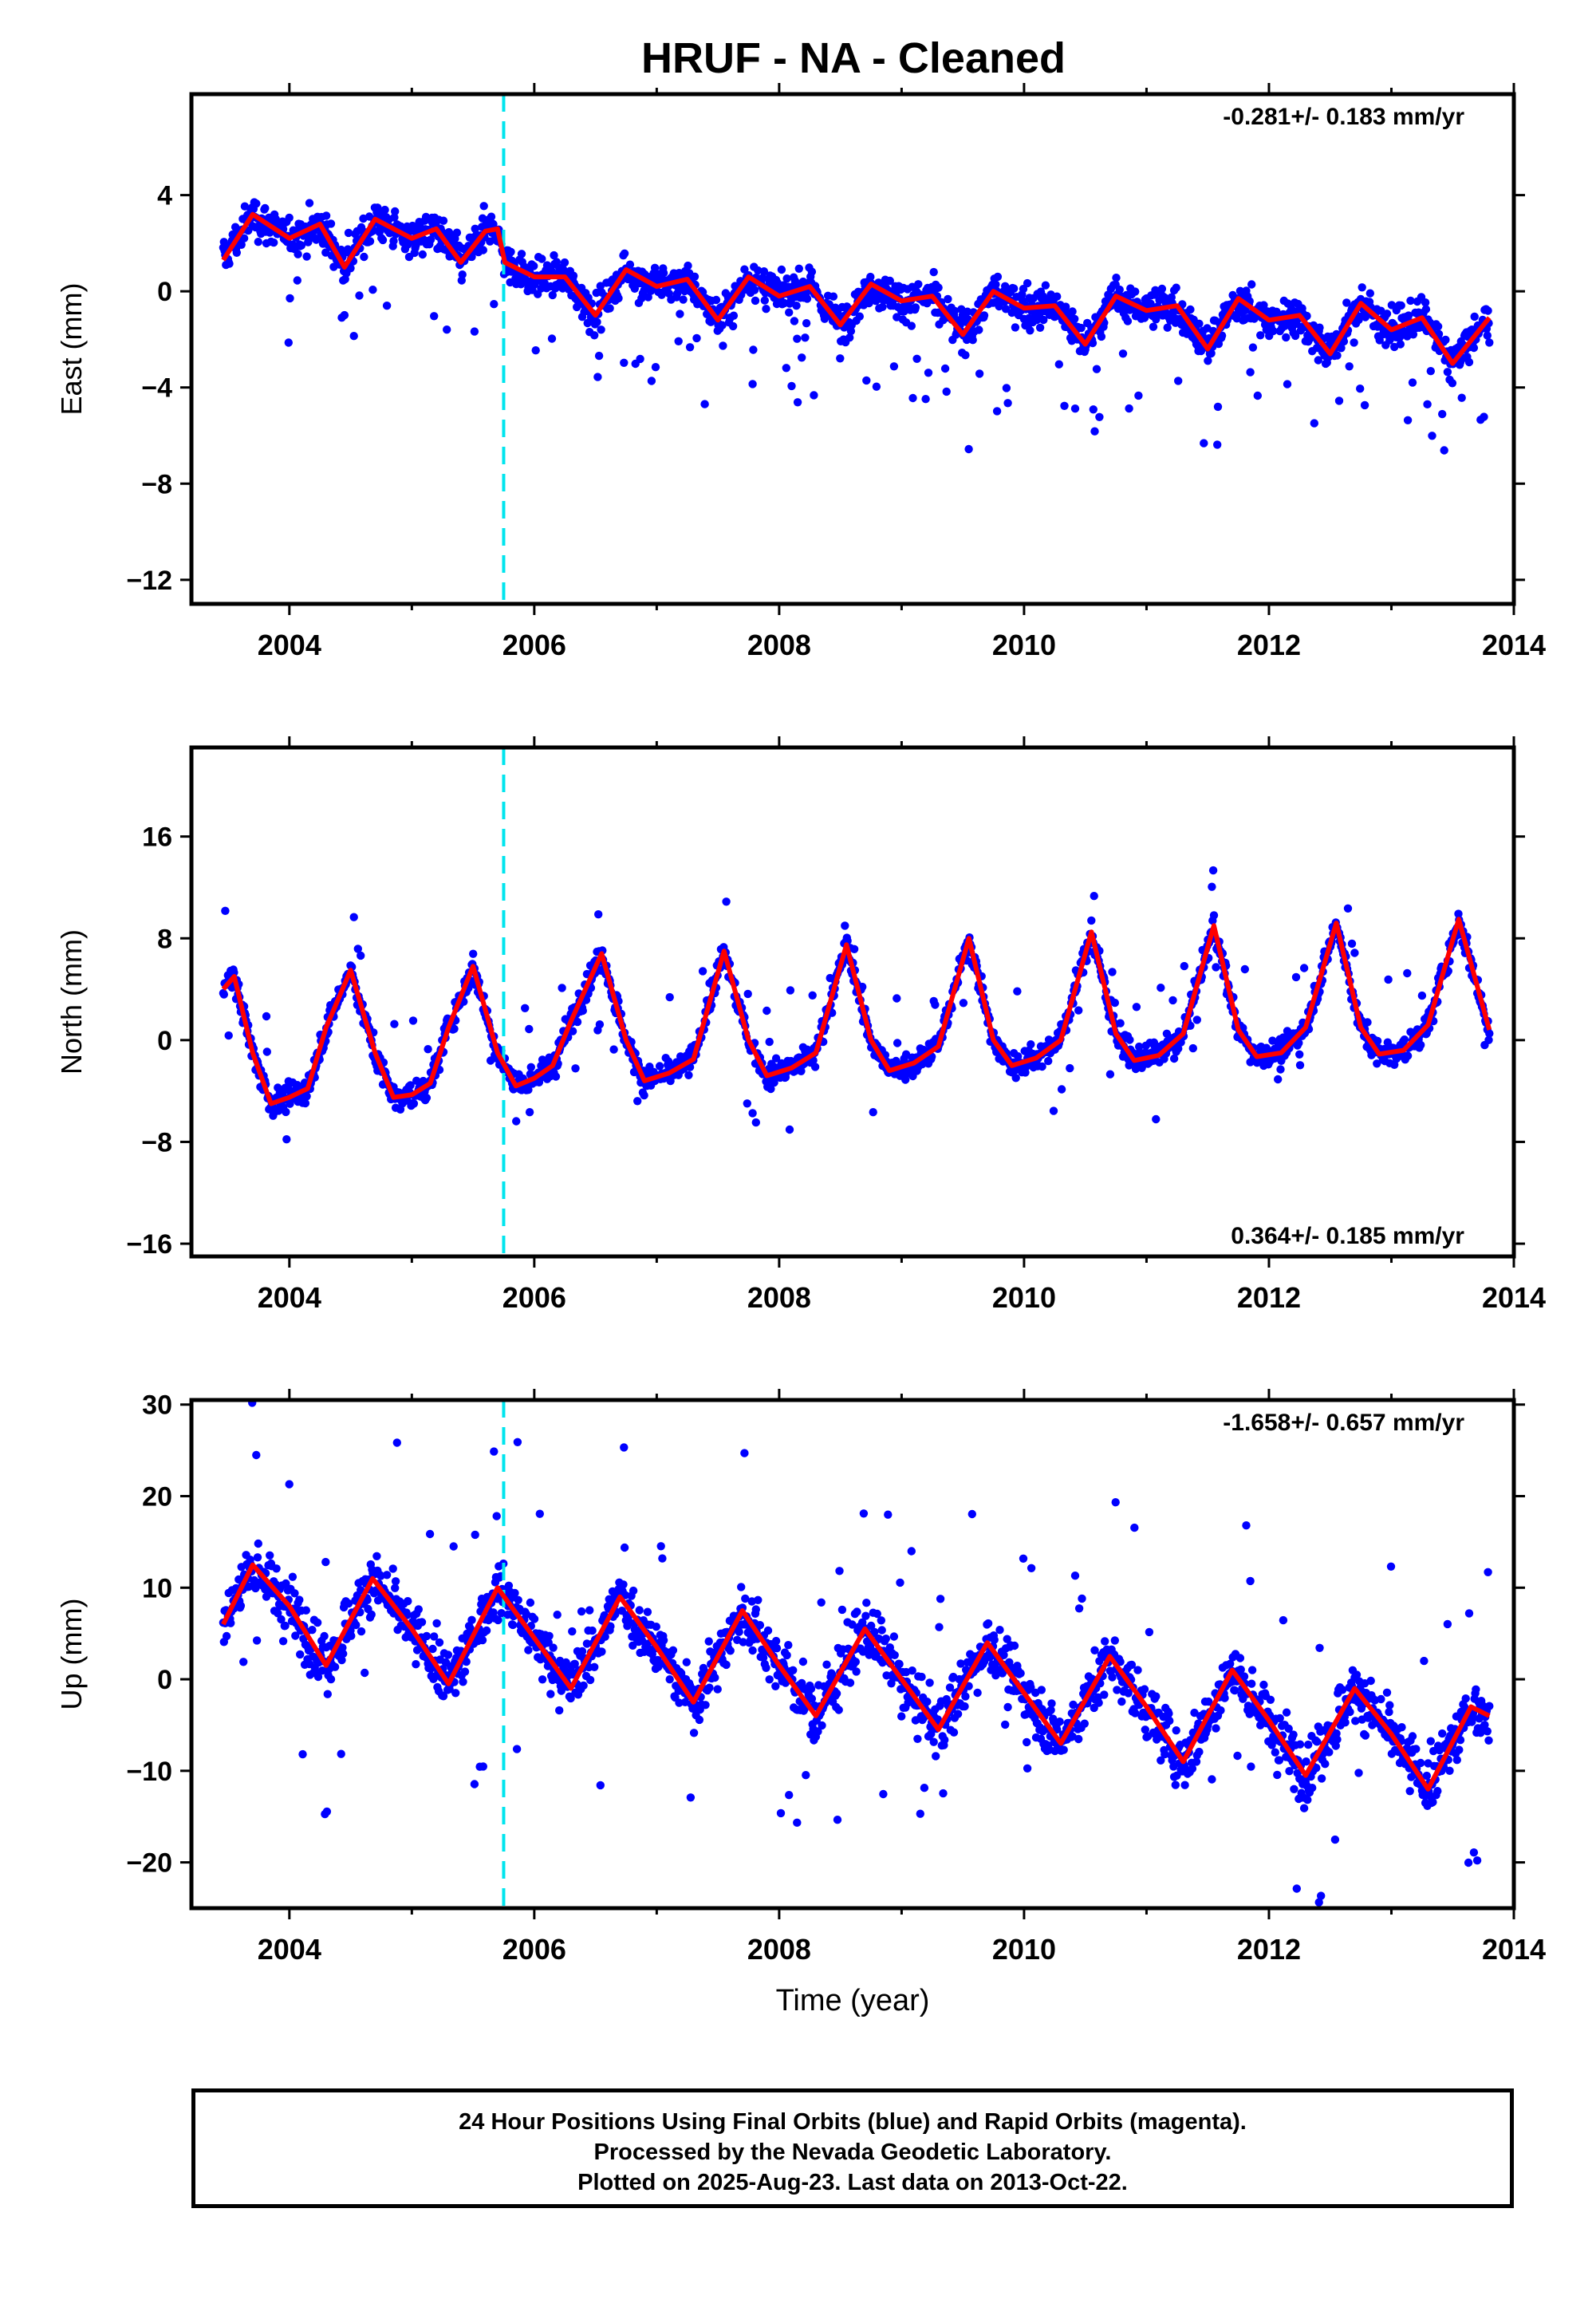 The image size is (1596, 2315). Describe the element at coordinates (149, 581) in the screenshot. I see `y-tick-label: −12` at that location.